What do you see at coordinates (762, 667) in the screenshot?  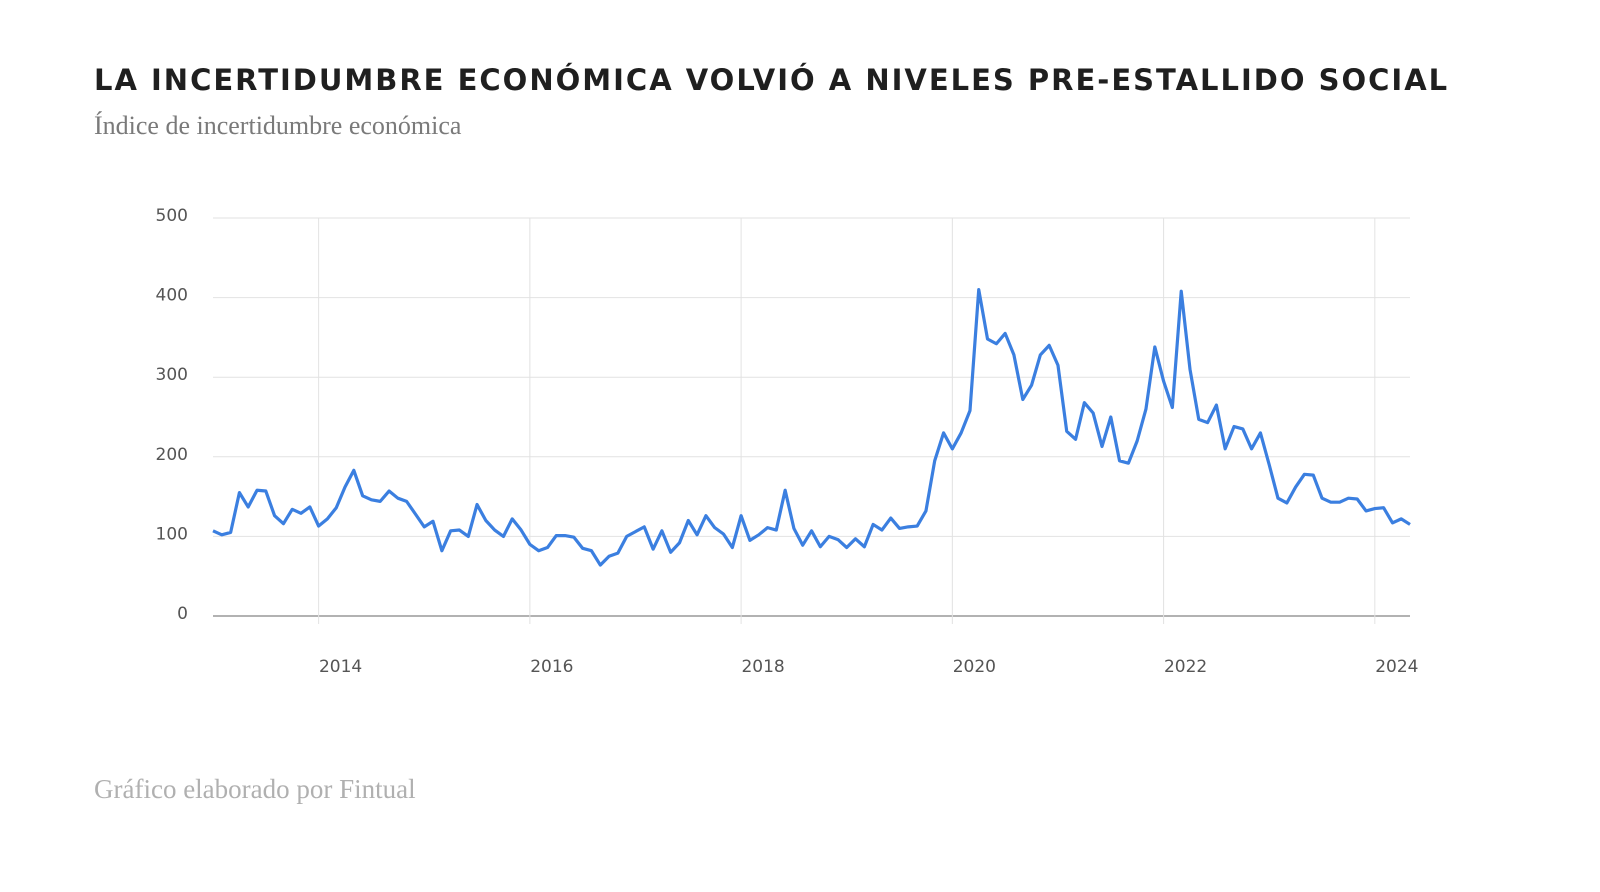 I see `x-tick-label: 2018` at bounding box center [762, 667].